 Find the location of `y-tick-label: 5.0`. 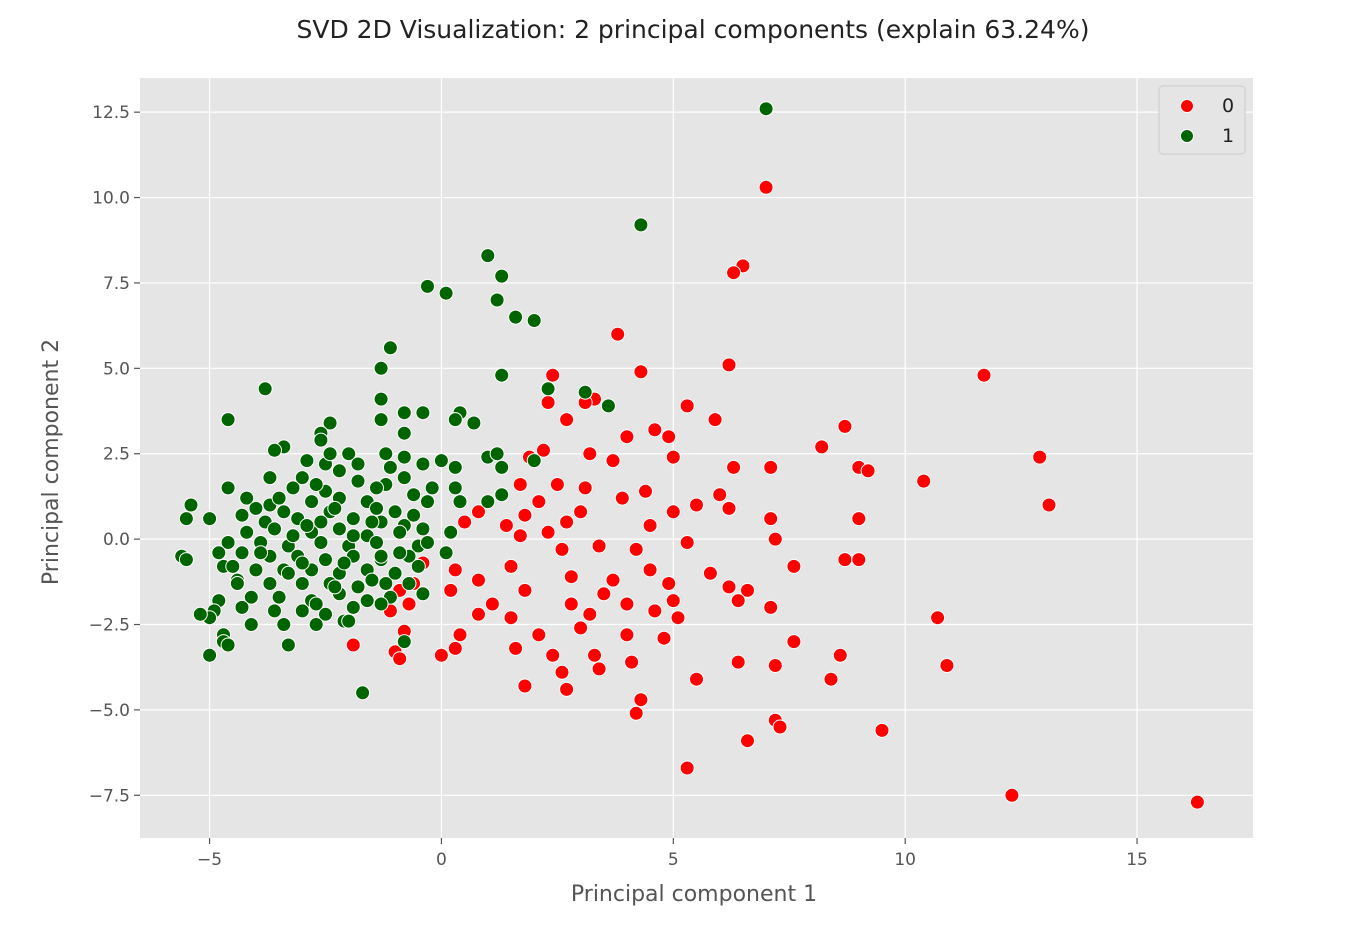

y-tick-label: 5.0 is located at coordinates (116, 369).